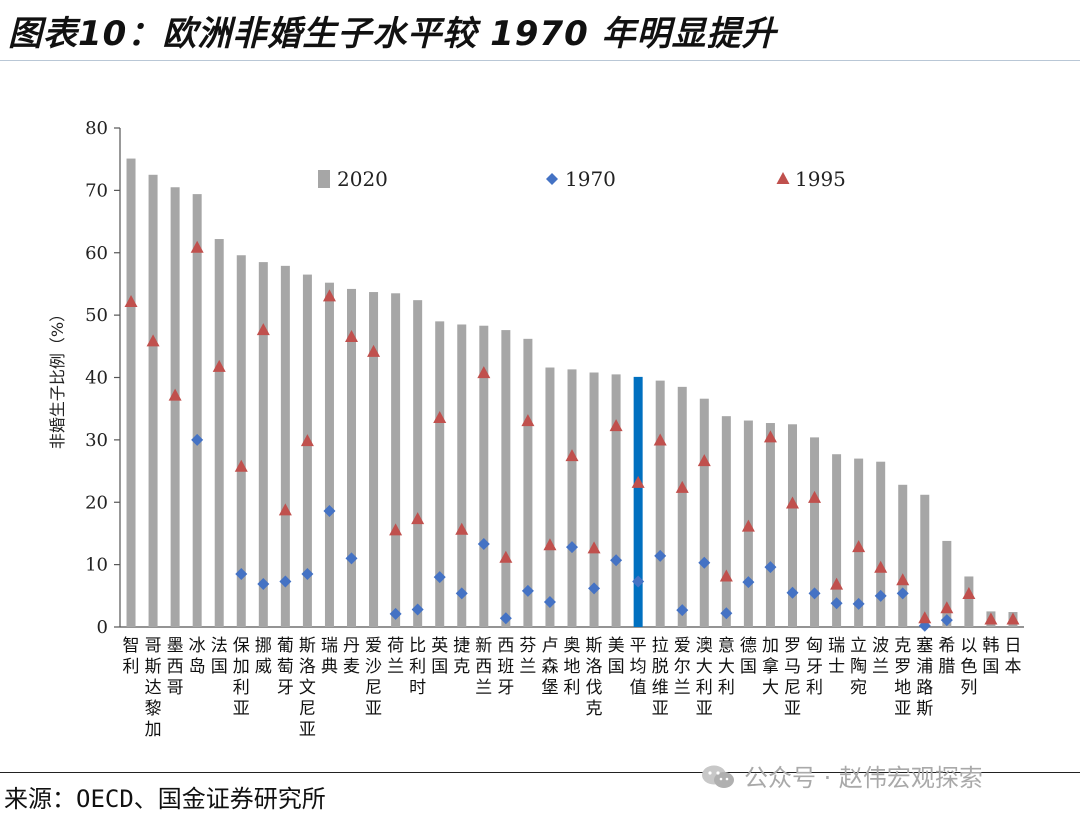 Image resolution: width=1080 pixels, height=820 pixels. I want to click on legend-swatch-1970, so click(552, 179).